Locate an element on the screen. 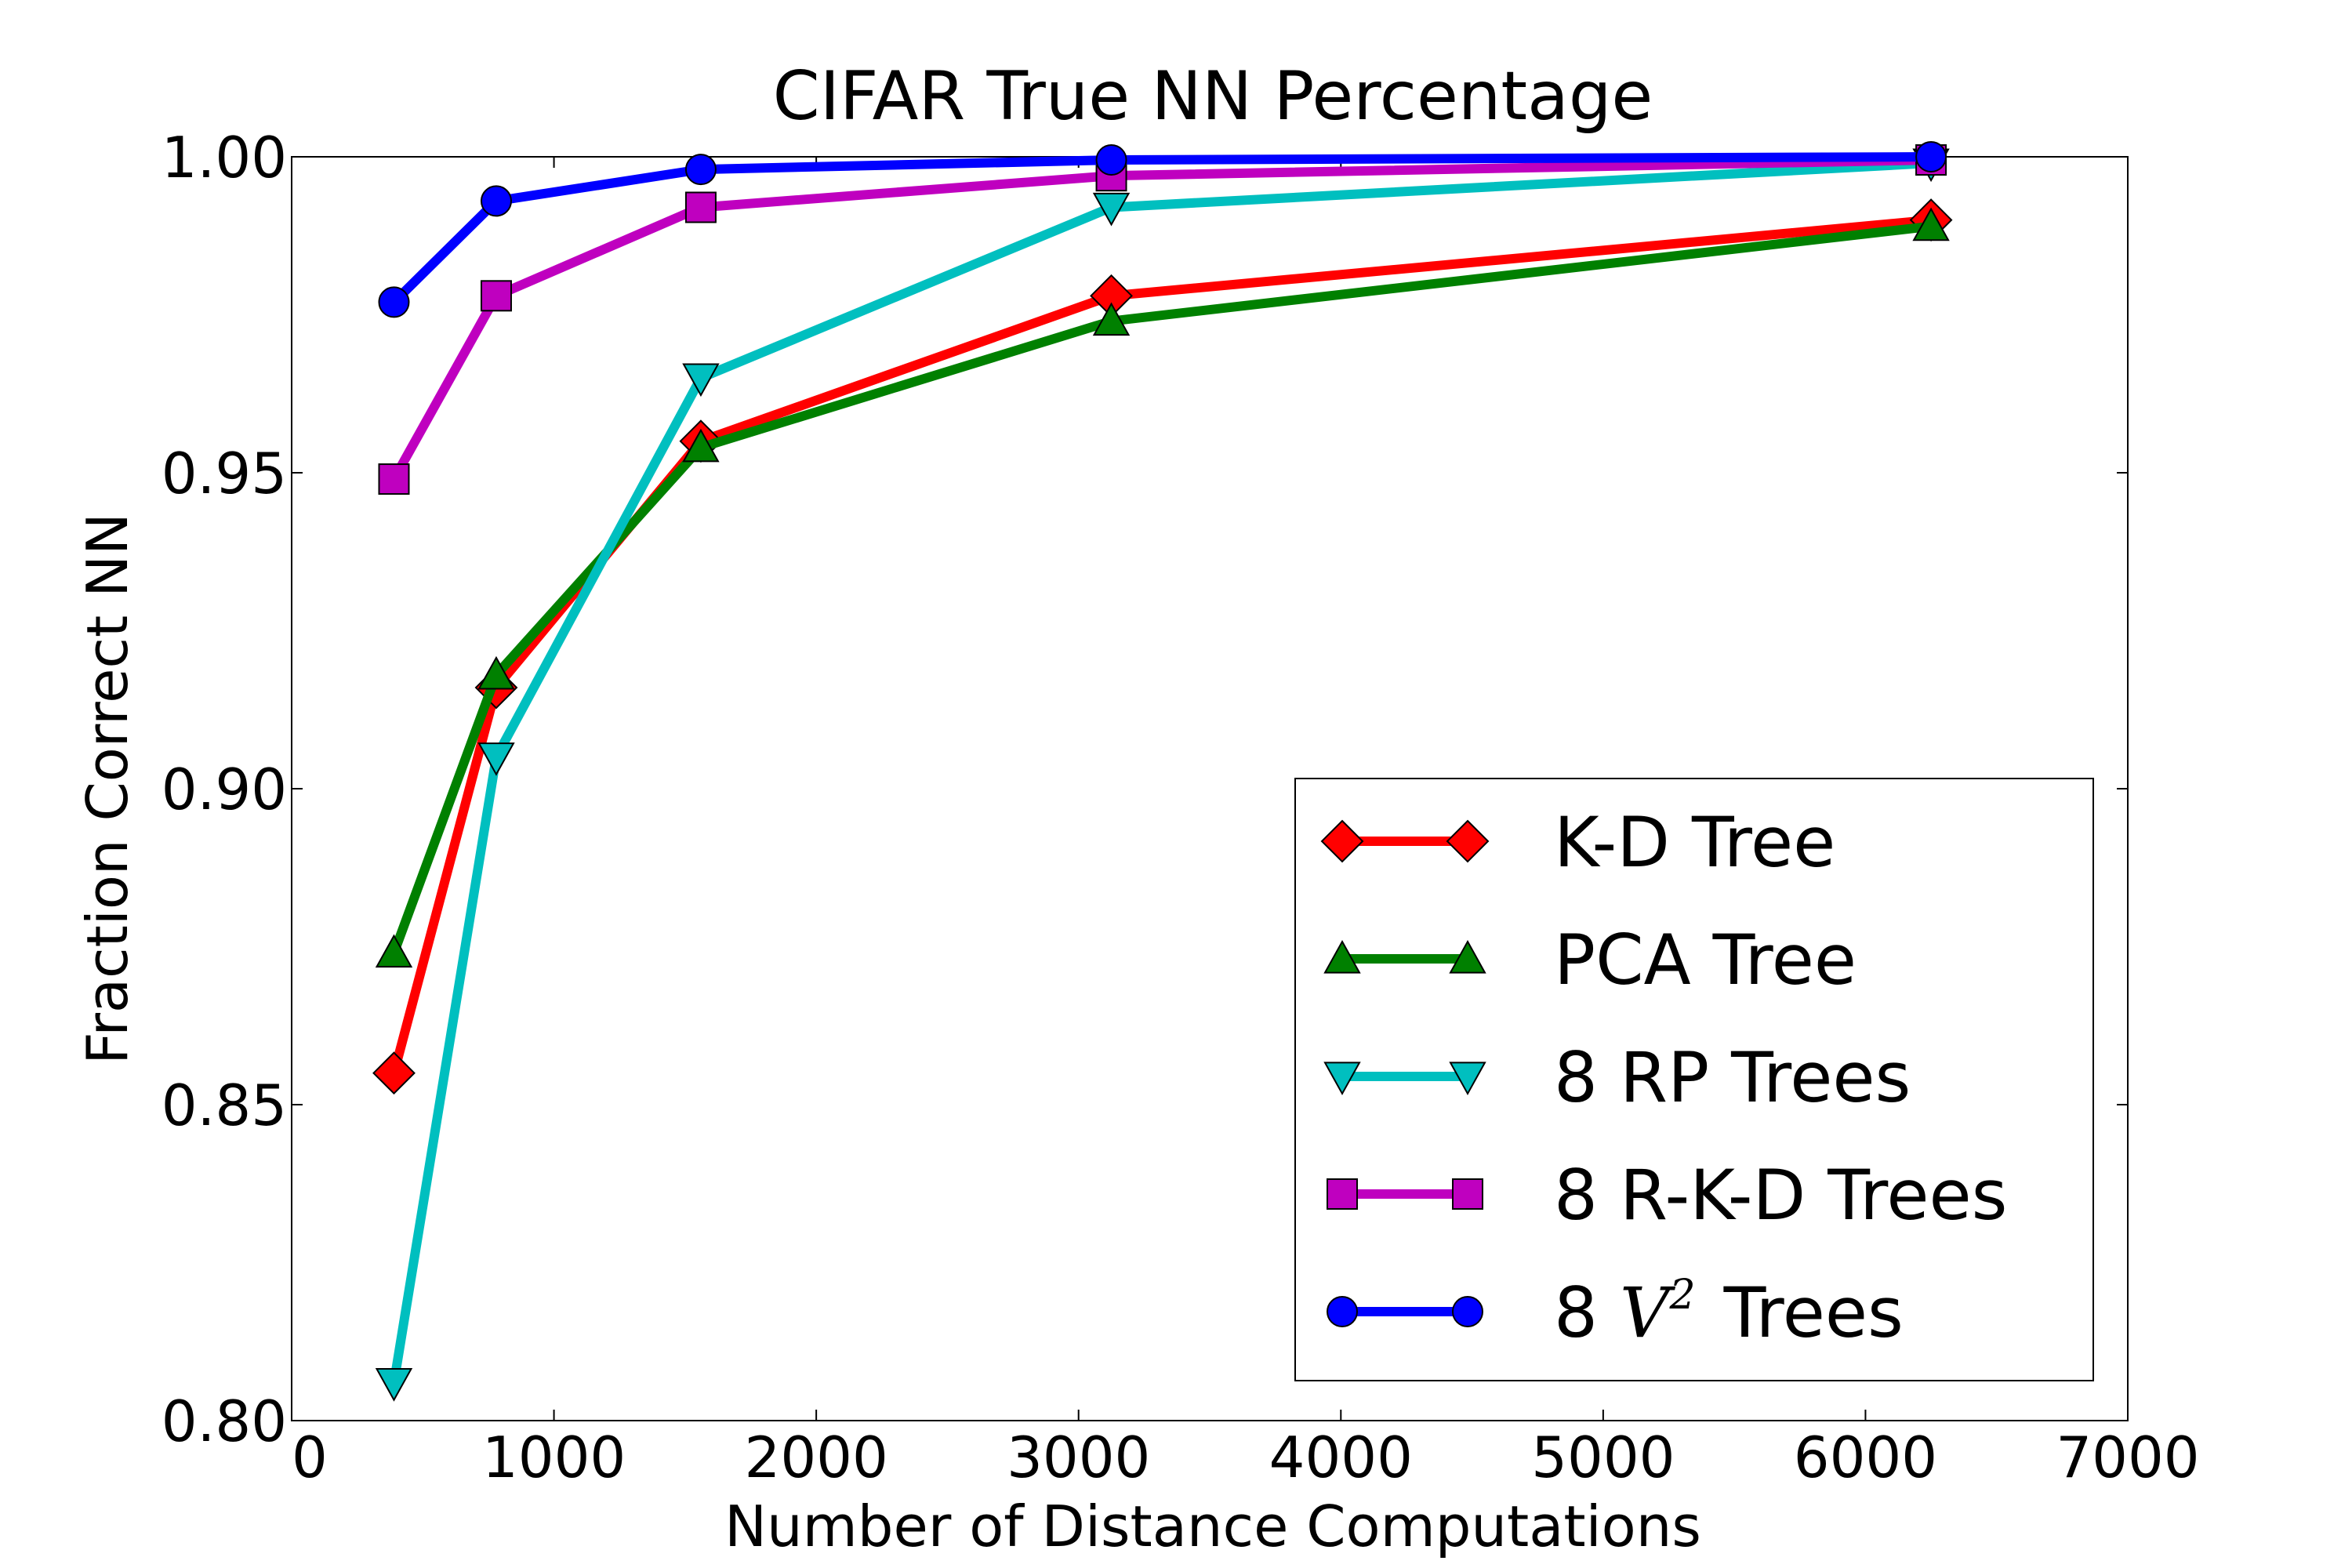 The image size is (2352, 1568). legend-label: PCA Tree is located at coordinates (1706, 960).